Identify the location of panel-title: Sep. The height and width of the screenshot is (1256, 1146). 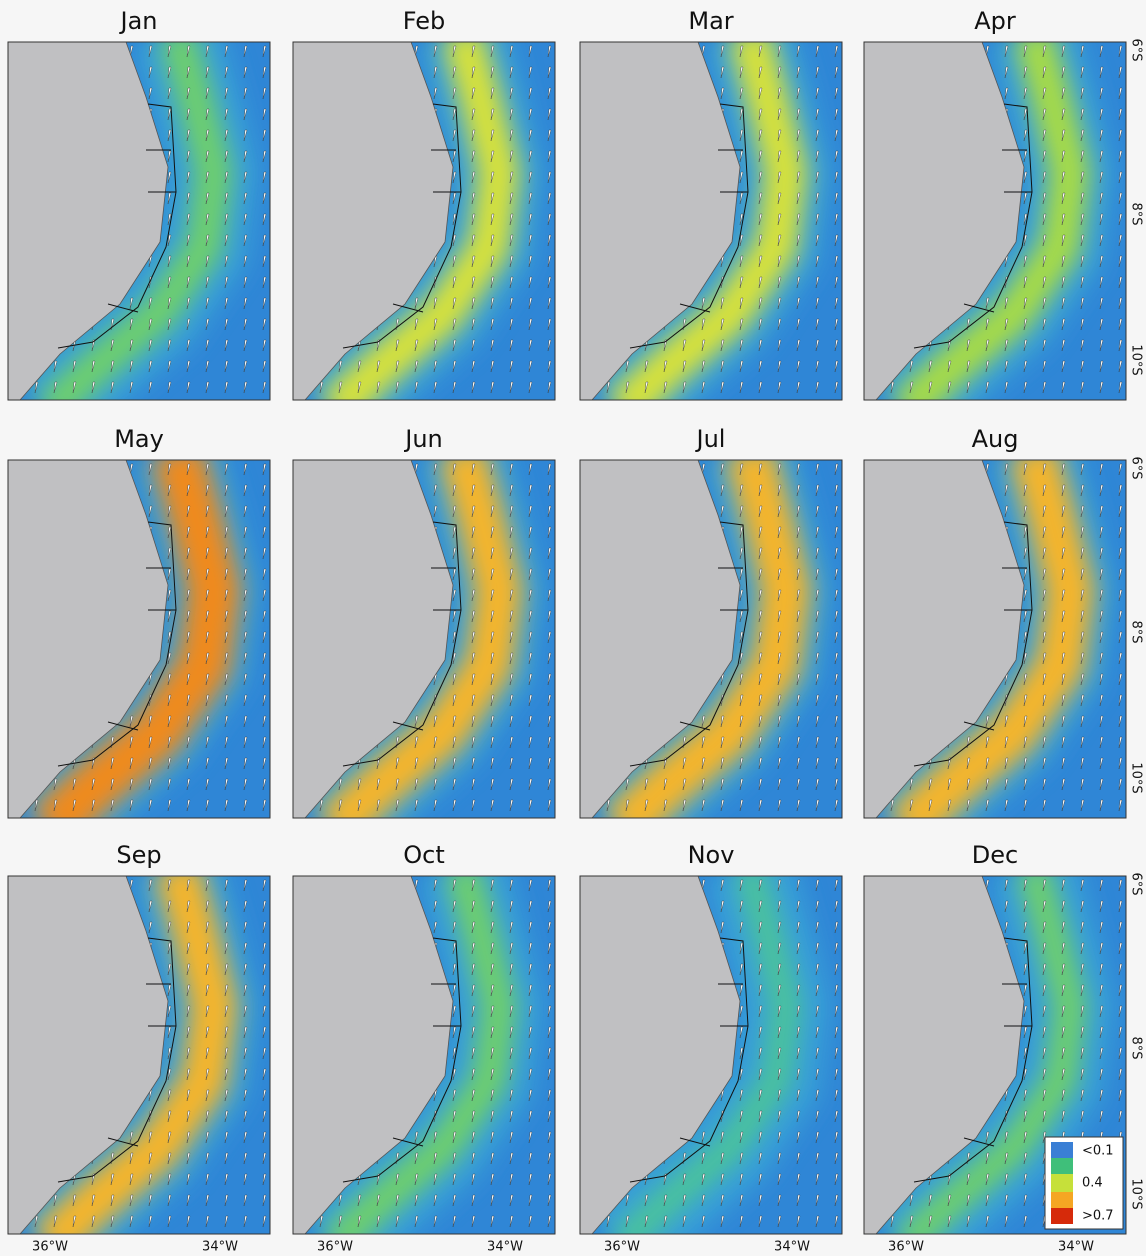
(138, 855).